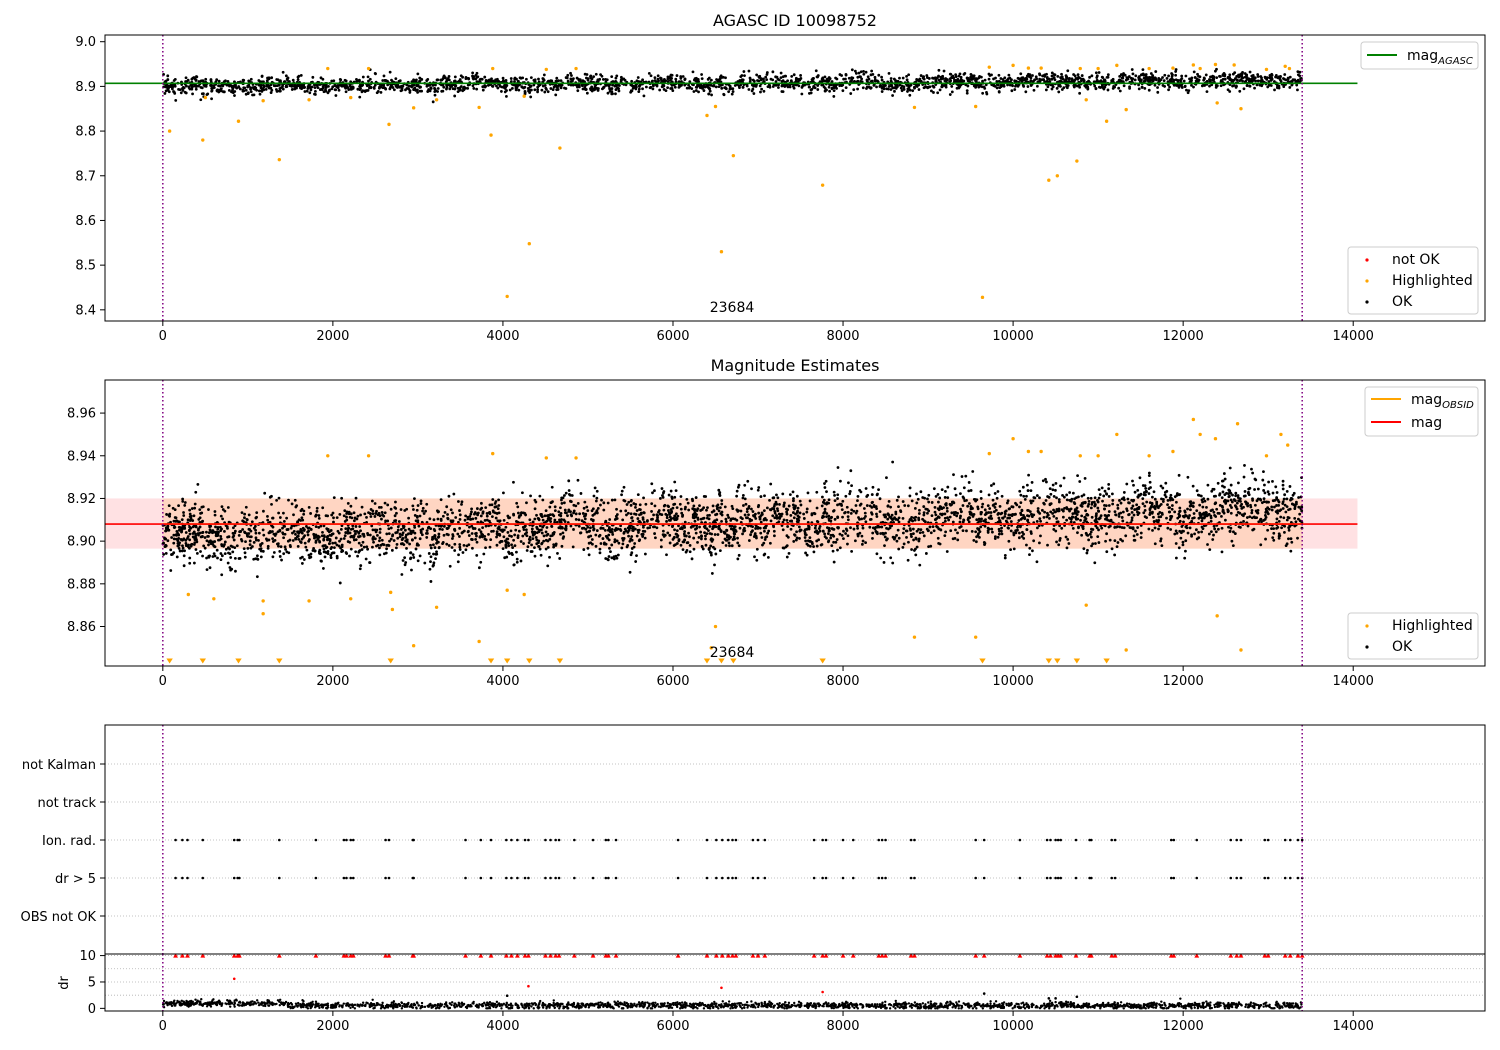 The width and height of the screenshot is (1500, 1050). Describe the element at coordinates (1413, 280) in the screenshot. I see `legend-status: not OK Highlighted OK` at that location.